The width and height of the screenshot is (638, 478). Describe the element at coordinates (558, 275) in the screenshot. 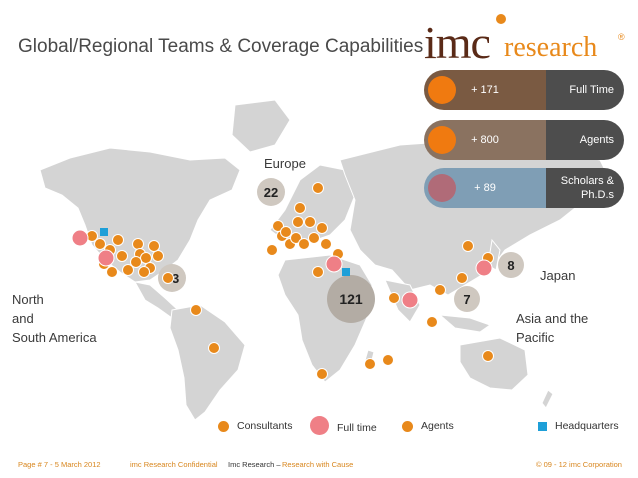

I see `region-label-japan: Japan` at that location.